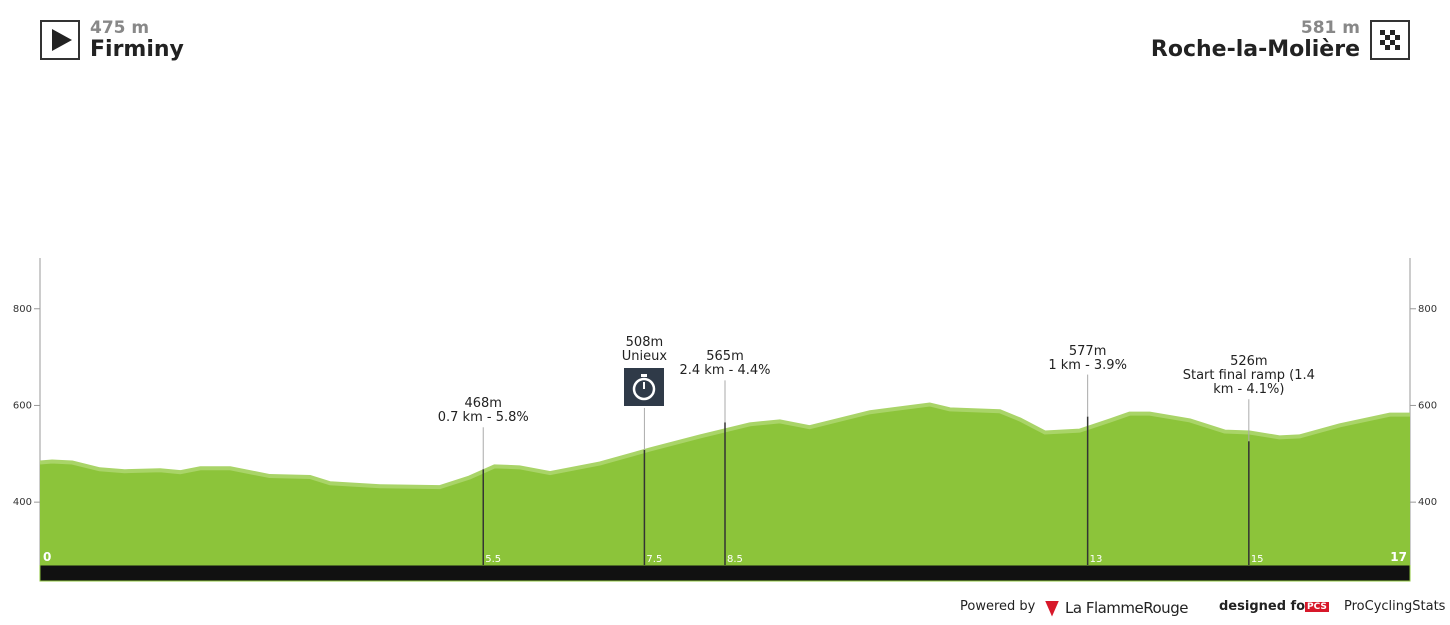 The image size is (1450, 625). What do you see at coordinates (1087, 351) in the screenshot?
I see `marker-elevation: 577m` at bounding box center [1087, 351].